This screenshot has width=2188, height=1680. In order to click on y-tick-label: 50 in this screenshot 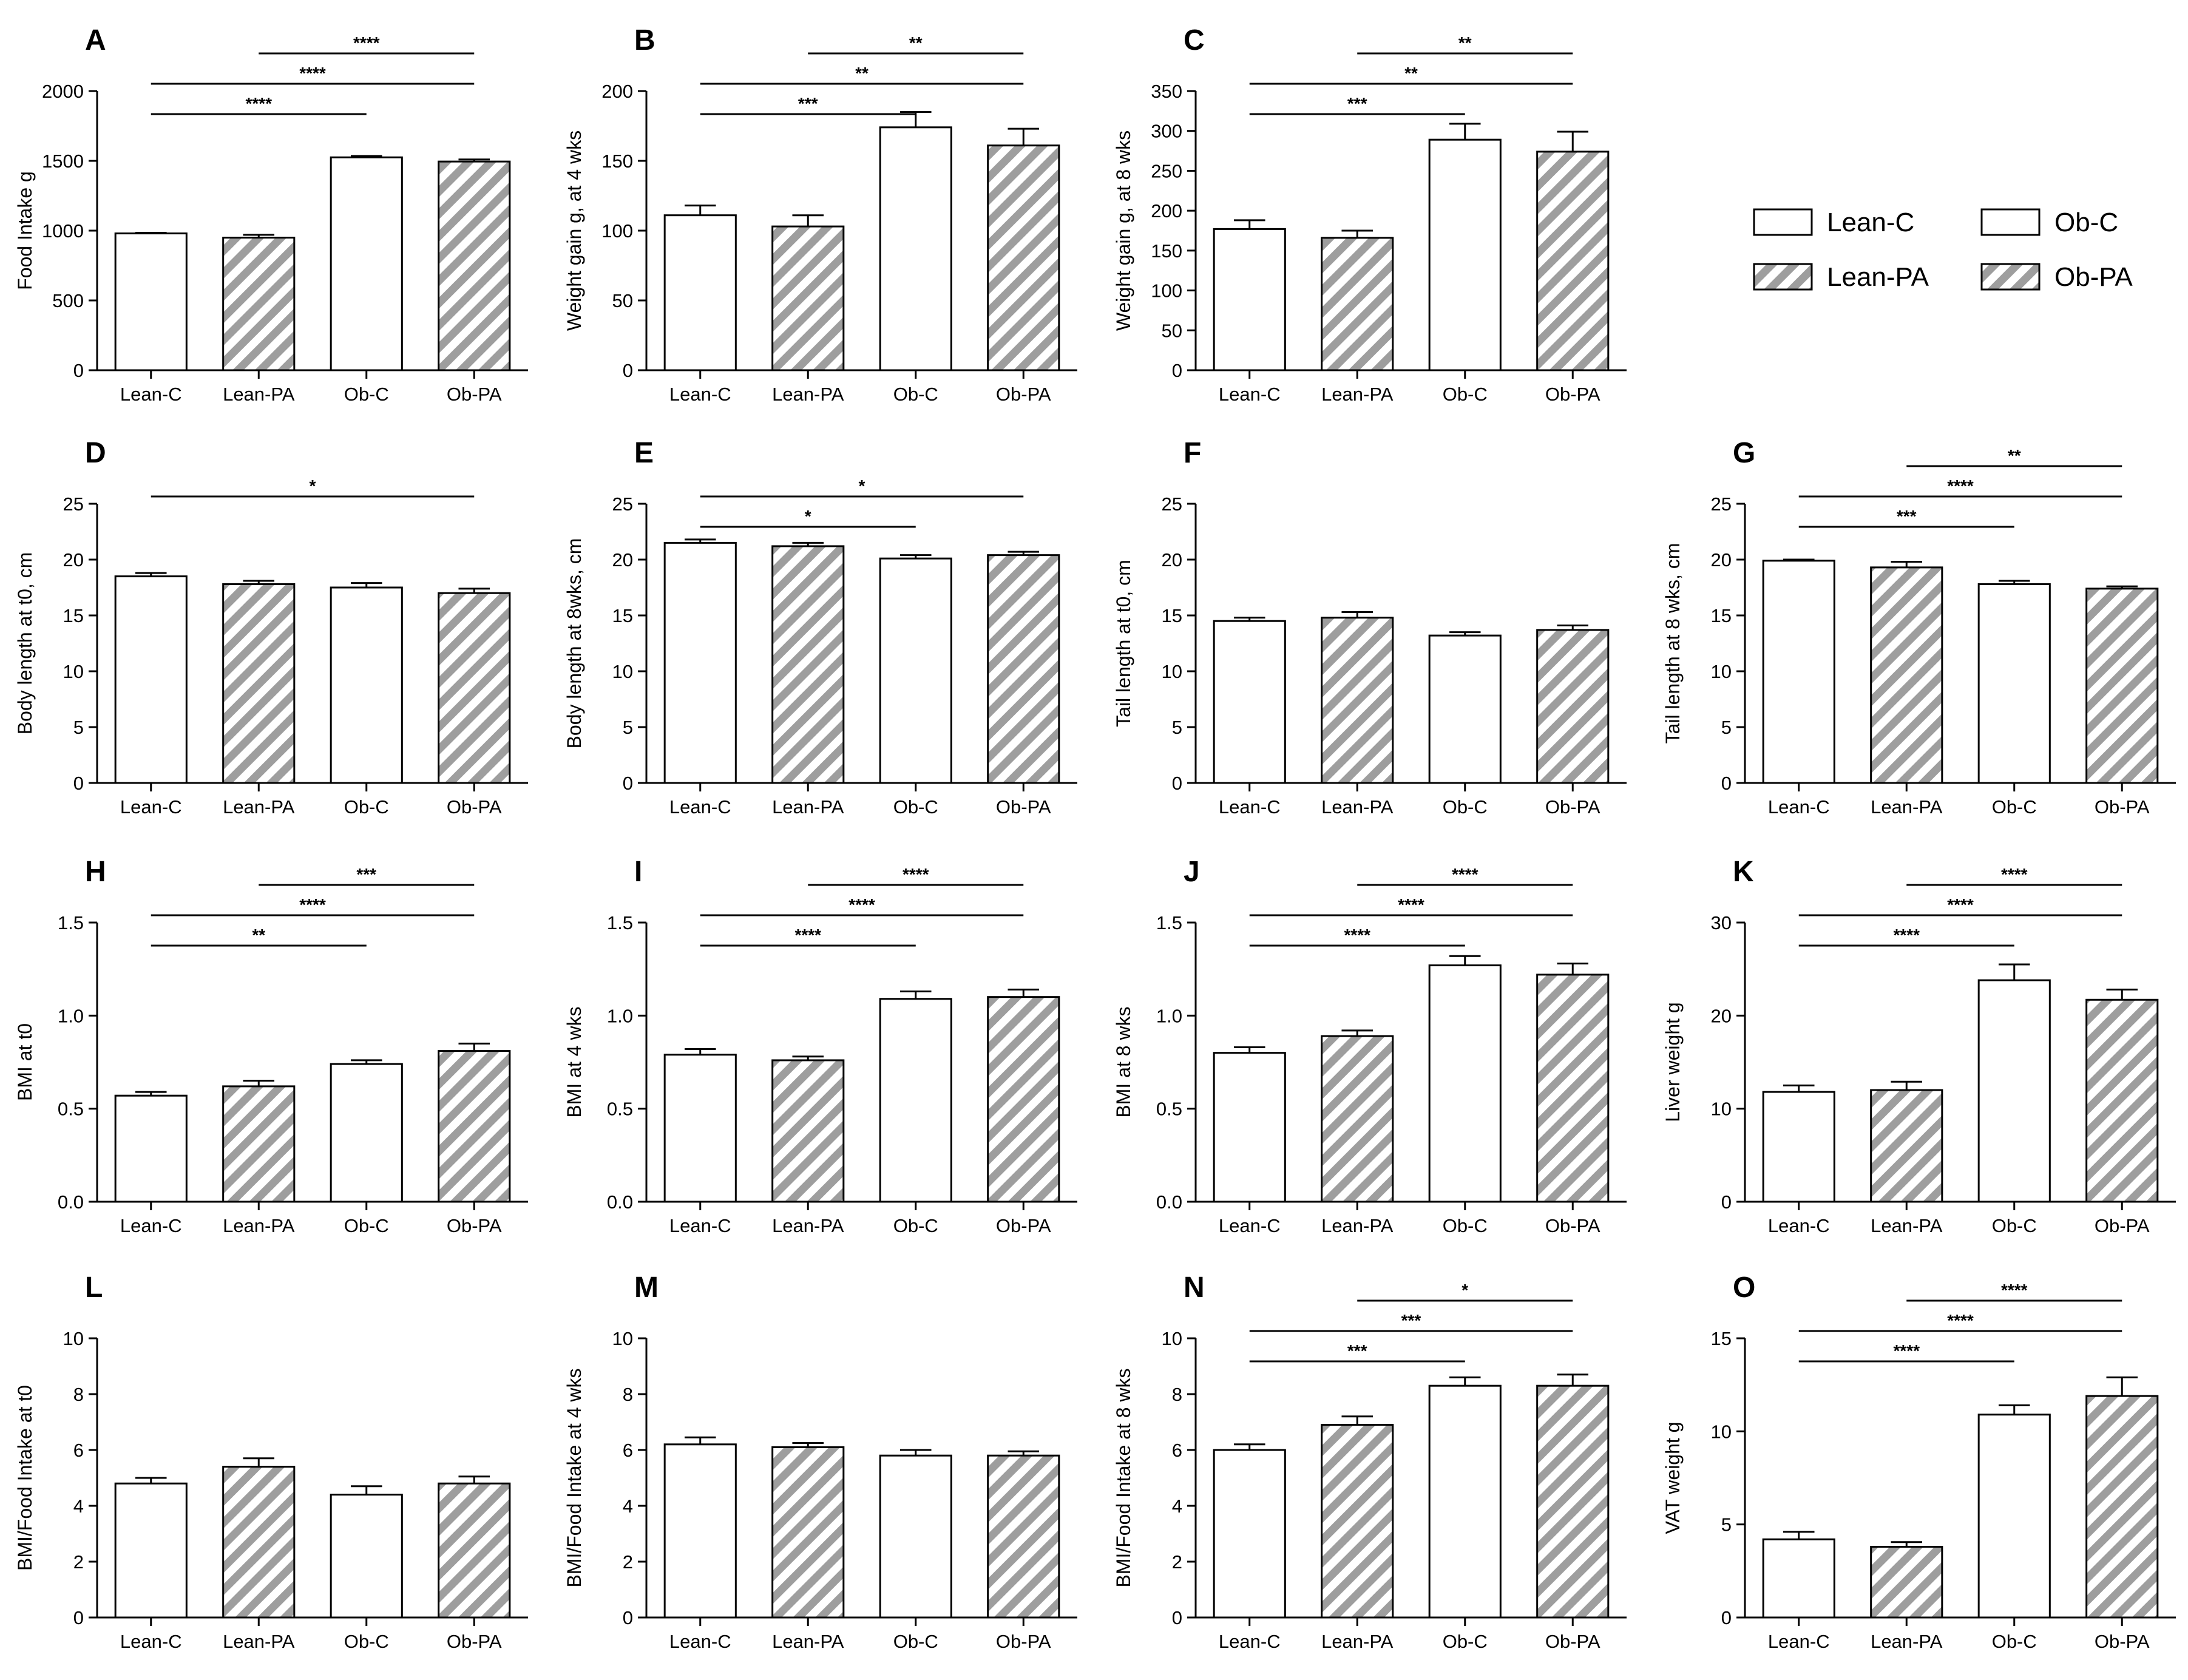, I will do `click(1172, 330)`.